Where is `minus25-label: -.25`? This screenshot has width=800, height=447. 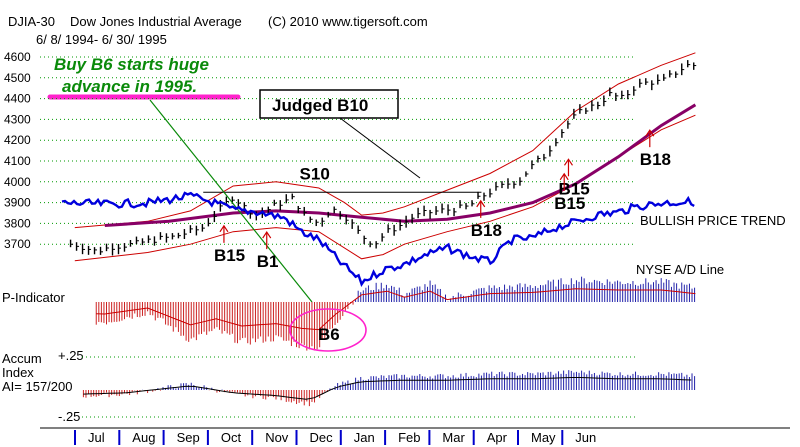
minus25-label: -.25 is located at coordinates (69, 416).